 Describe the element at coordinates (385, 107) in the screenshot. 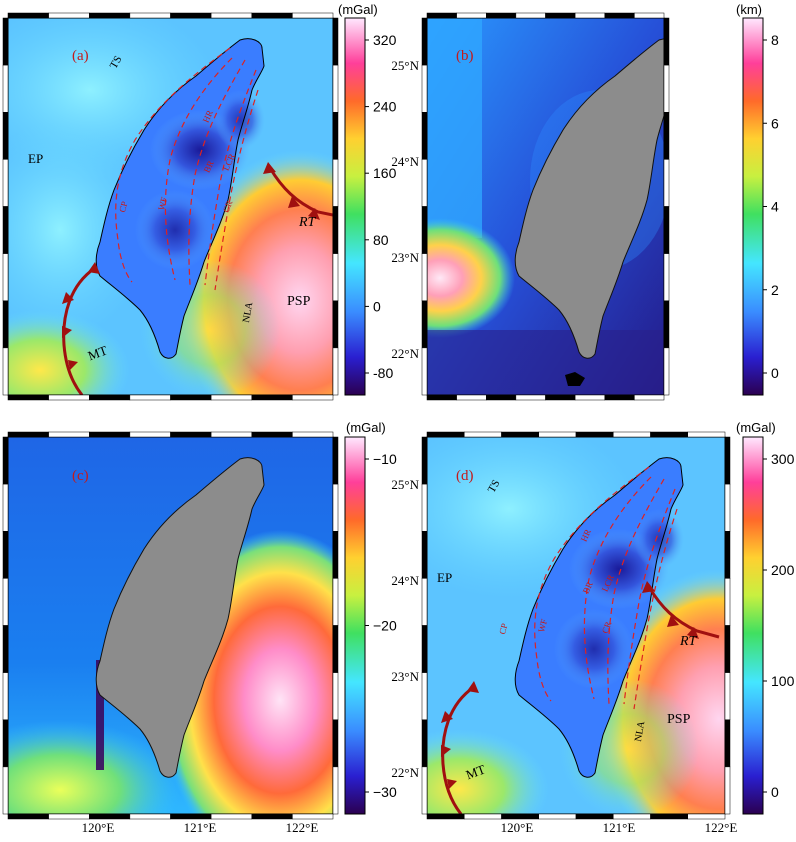

I see `colorbar-a-tick: 240` at that location.